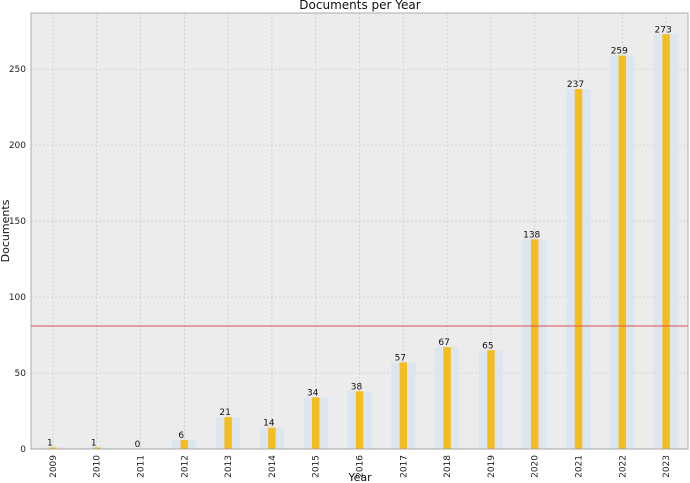 Image resolution: width=690 pixels, height=483 pixels. I want to click on data-label: 21, so click(224, 413).